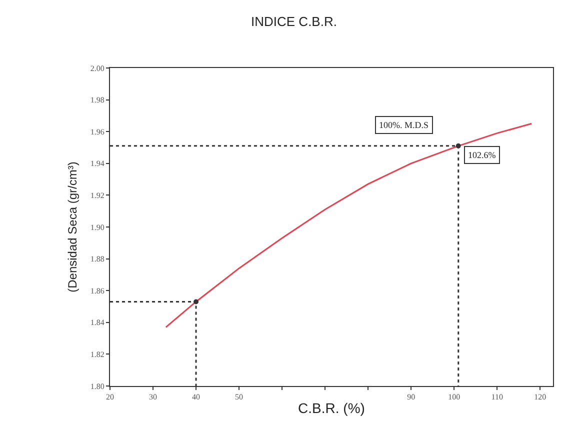 The width and height of the screenshot is (588, 425). Describe the element at coordinates (97, 195) in the screenshot. I see `y-tick-label: 1.92` at that location.